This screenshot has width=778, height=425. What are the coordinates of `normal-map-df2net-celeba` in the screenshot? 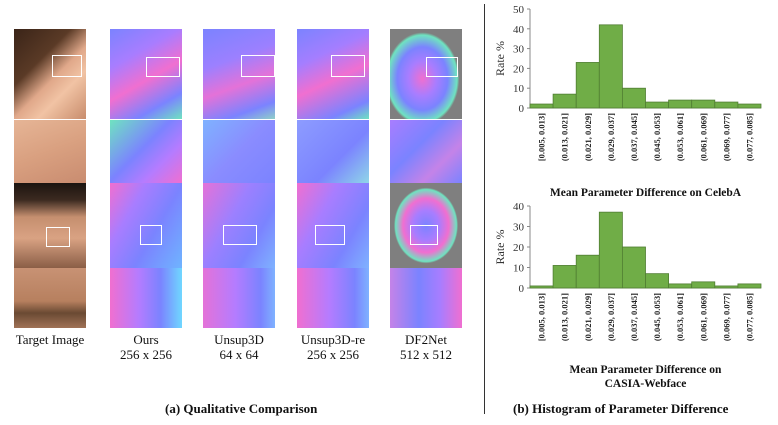 It's located at (426, 74).